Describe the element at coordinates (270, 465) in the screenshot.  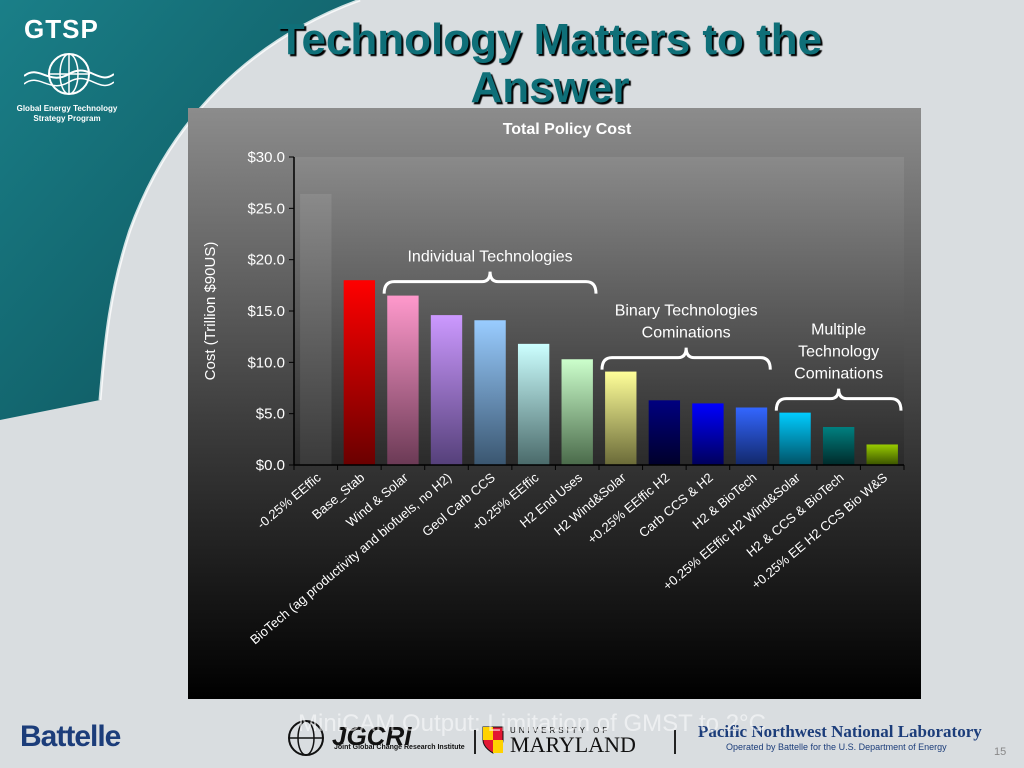
I see `y-tick-label: $0.0` at that location.